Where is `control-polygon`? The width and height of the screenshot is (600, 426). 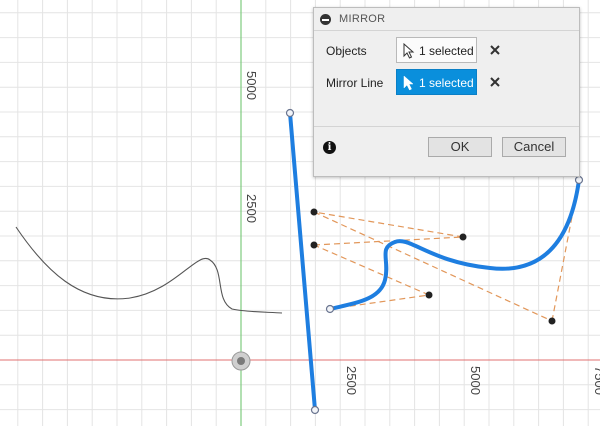
control-polygon is located at coordinates (446, 250).